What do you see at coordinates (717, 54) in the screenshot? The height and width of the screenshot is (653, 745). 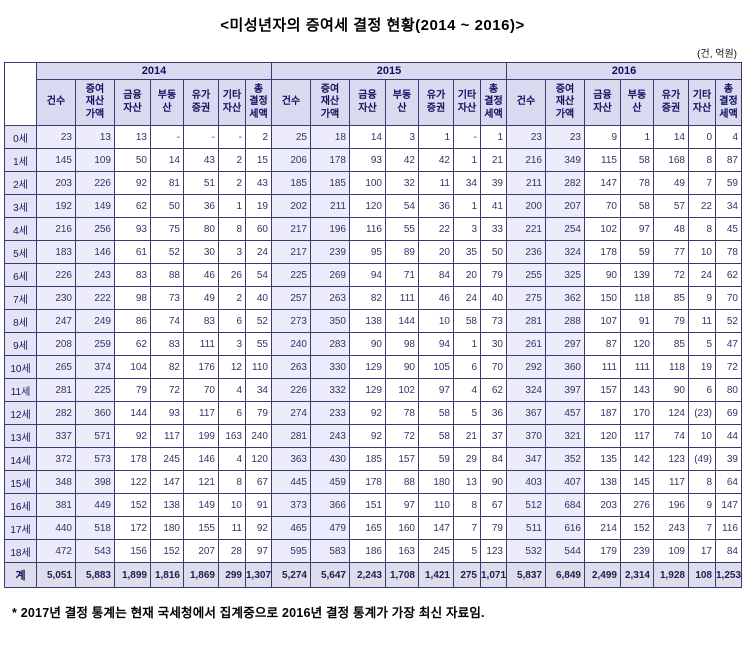 I see `unit-note: (건, 억원)` at bounding box center [717, 54].